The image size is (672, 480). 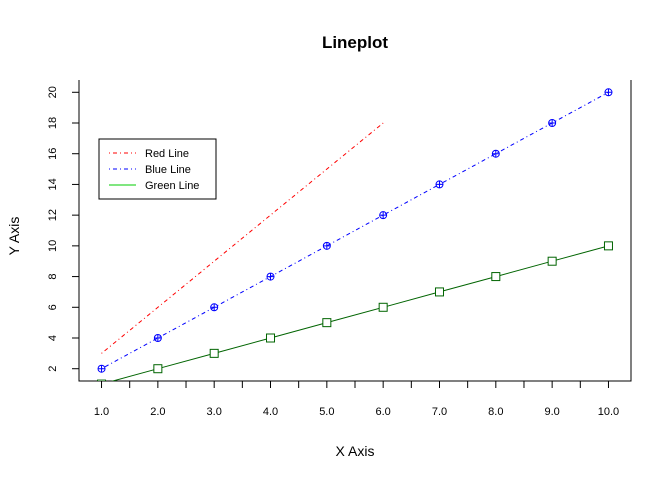 What do you see at coordinates (53, 277) in the screenshot?
I see `y-tick-label: 8` at bounding box center [53, 277].